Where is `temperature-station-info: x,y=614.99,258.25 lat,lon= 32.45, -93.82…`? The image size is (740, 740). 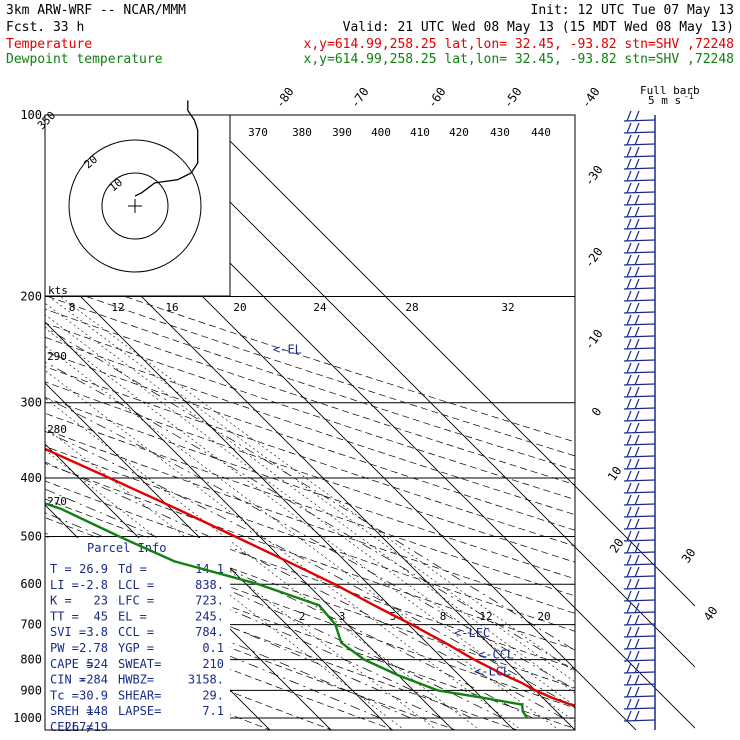 temperature-station-info: x,y=614.99,258.25 lat,lon= 32.45, -93.82… is located at coordinates (519, 44).